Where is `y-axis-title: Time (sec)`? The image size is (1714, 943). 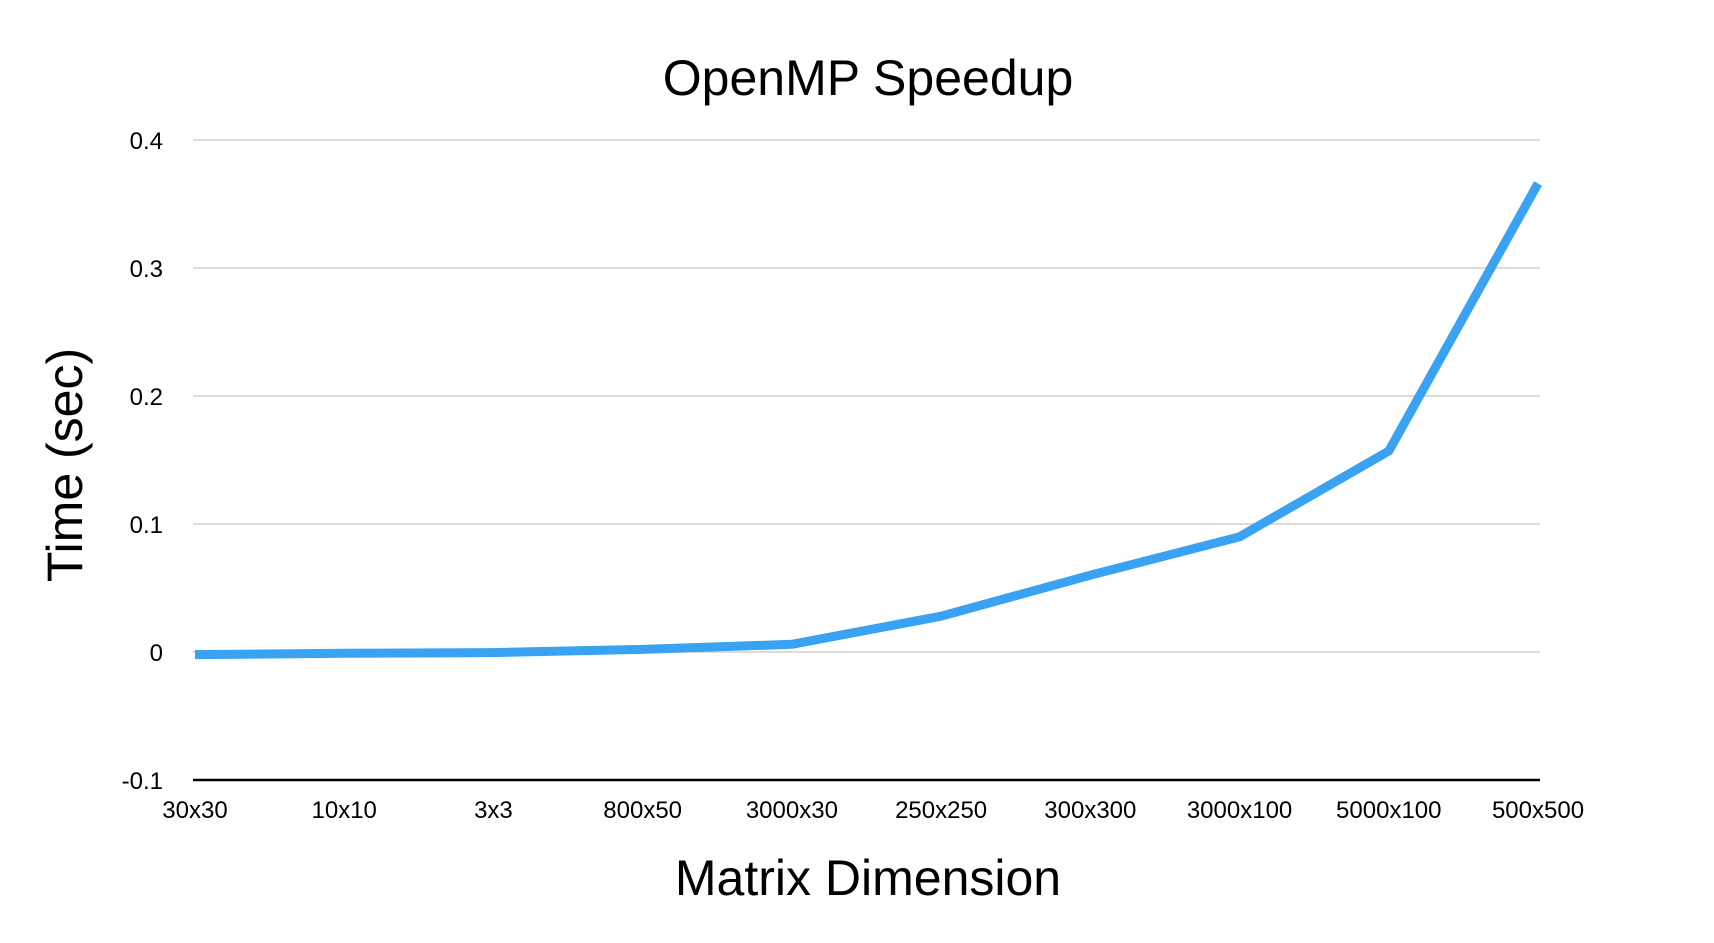 y-axis-title: Time (sec) is located at coordinates (65, 465).